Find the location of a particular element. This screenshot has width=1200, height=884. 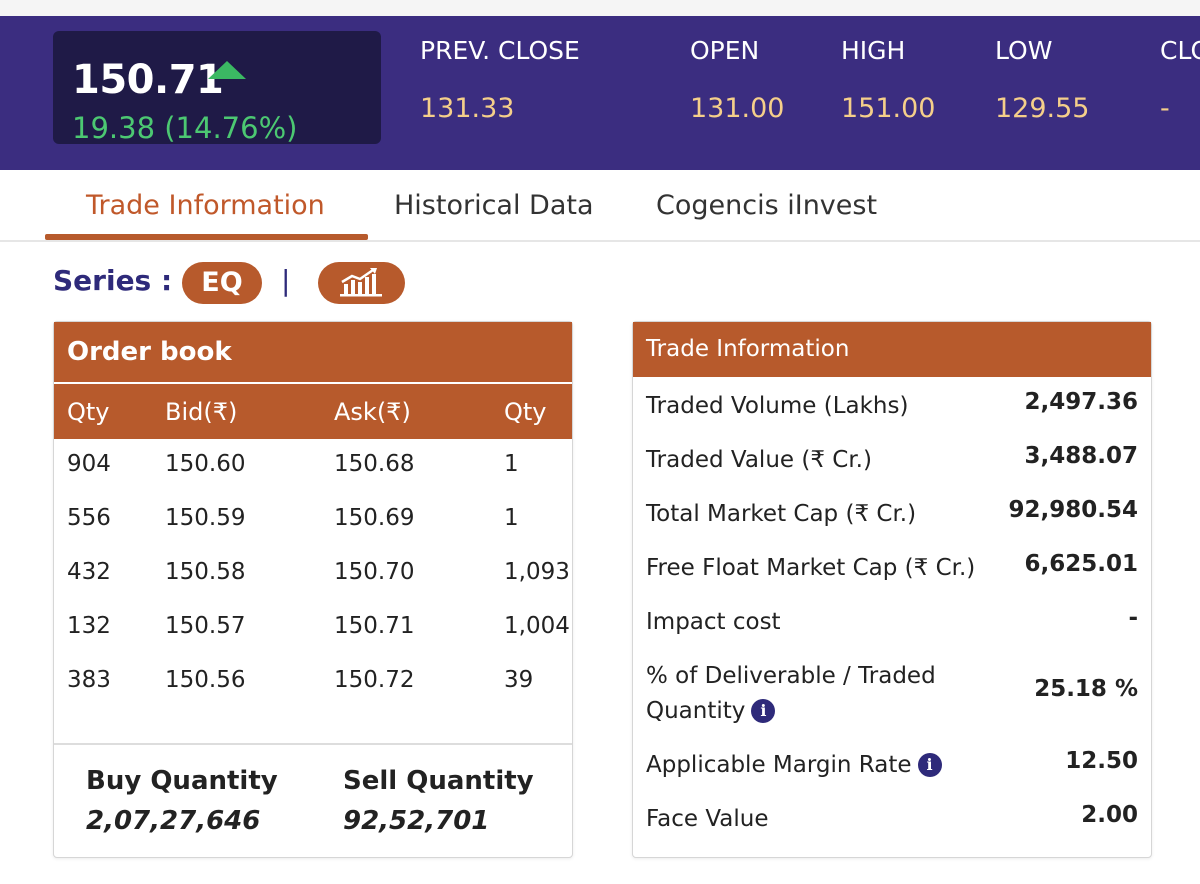

order-book-row: 556 150.59 150.69 1 is located at coordinates (313, 520).